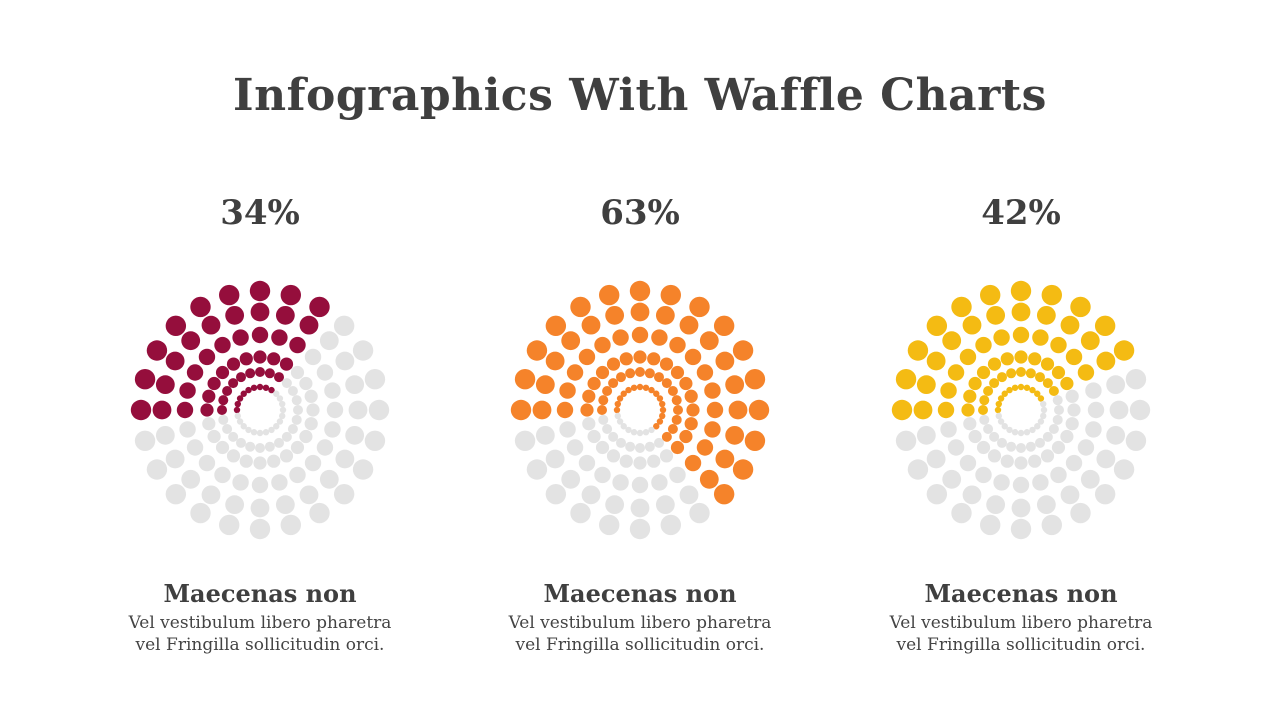 Image resolution: width=1280 pixels, height=720 pixels. What do you see at coordinates (640, 213) in the screenshot?
I see `percent-label: 63%` at bounding box center [640, 213].